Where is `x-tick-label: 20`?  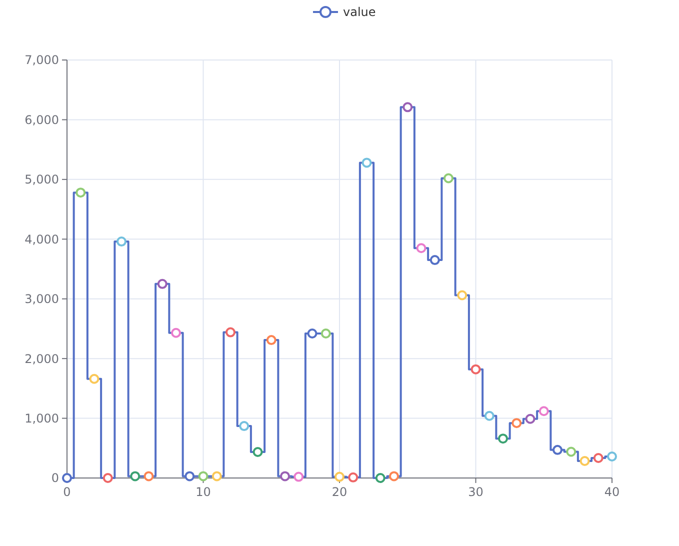 x-tick-label: 20 is located at coordinates (340, 492).